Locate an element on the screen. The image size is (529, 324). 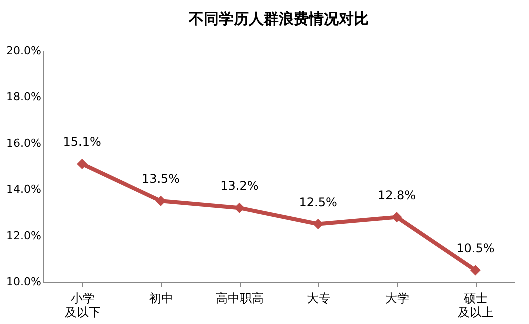
data-label: 10.5% is located at coordinates (475, 248).